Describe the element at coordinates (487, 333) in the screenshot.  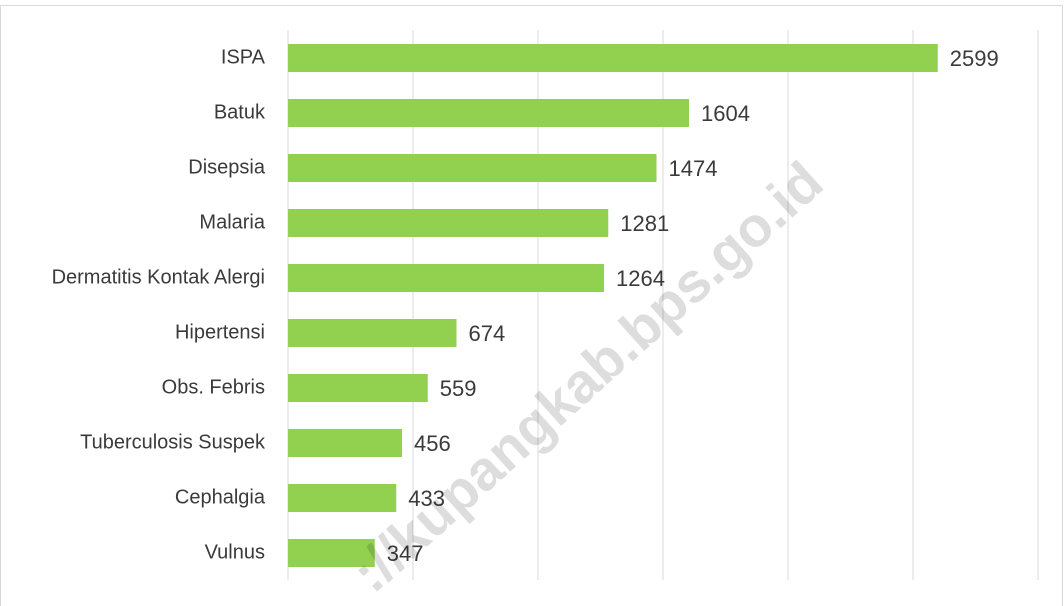
I see `value-label: 674` at that location.